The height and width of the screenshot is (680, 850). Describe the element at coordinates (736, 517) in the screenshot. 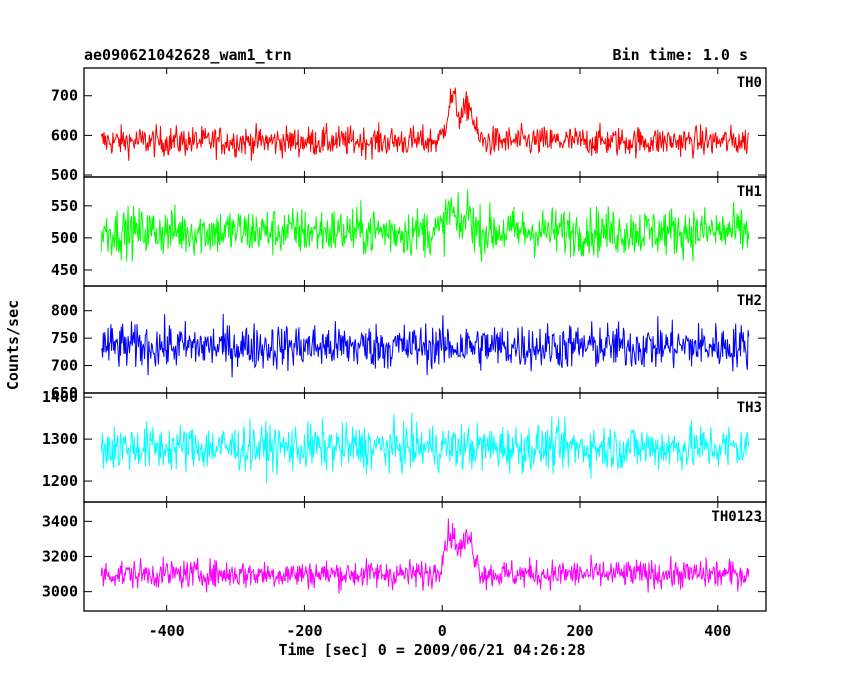

I see `panel-label-th0123: TH0123` at that location.